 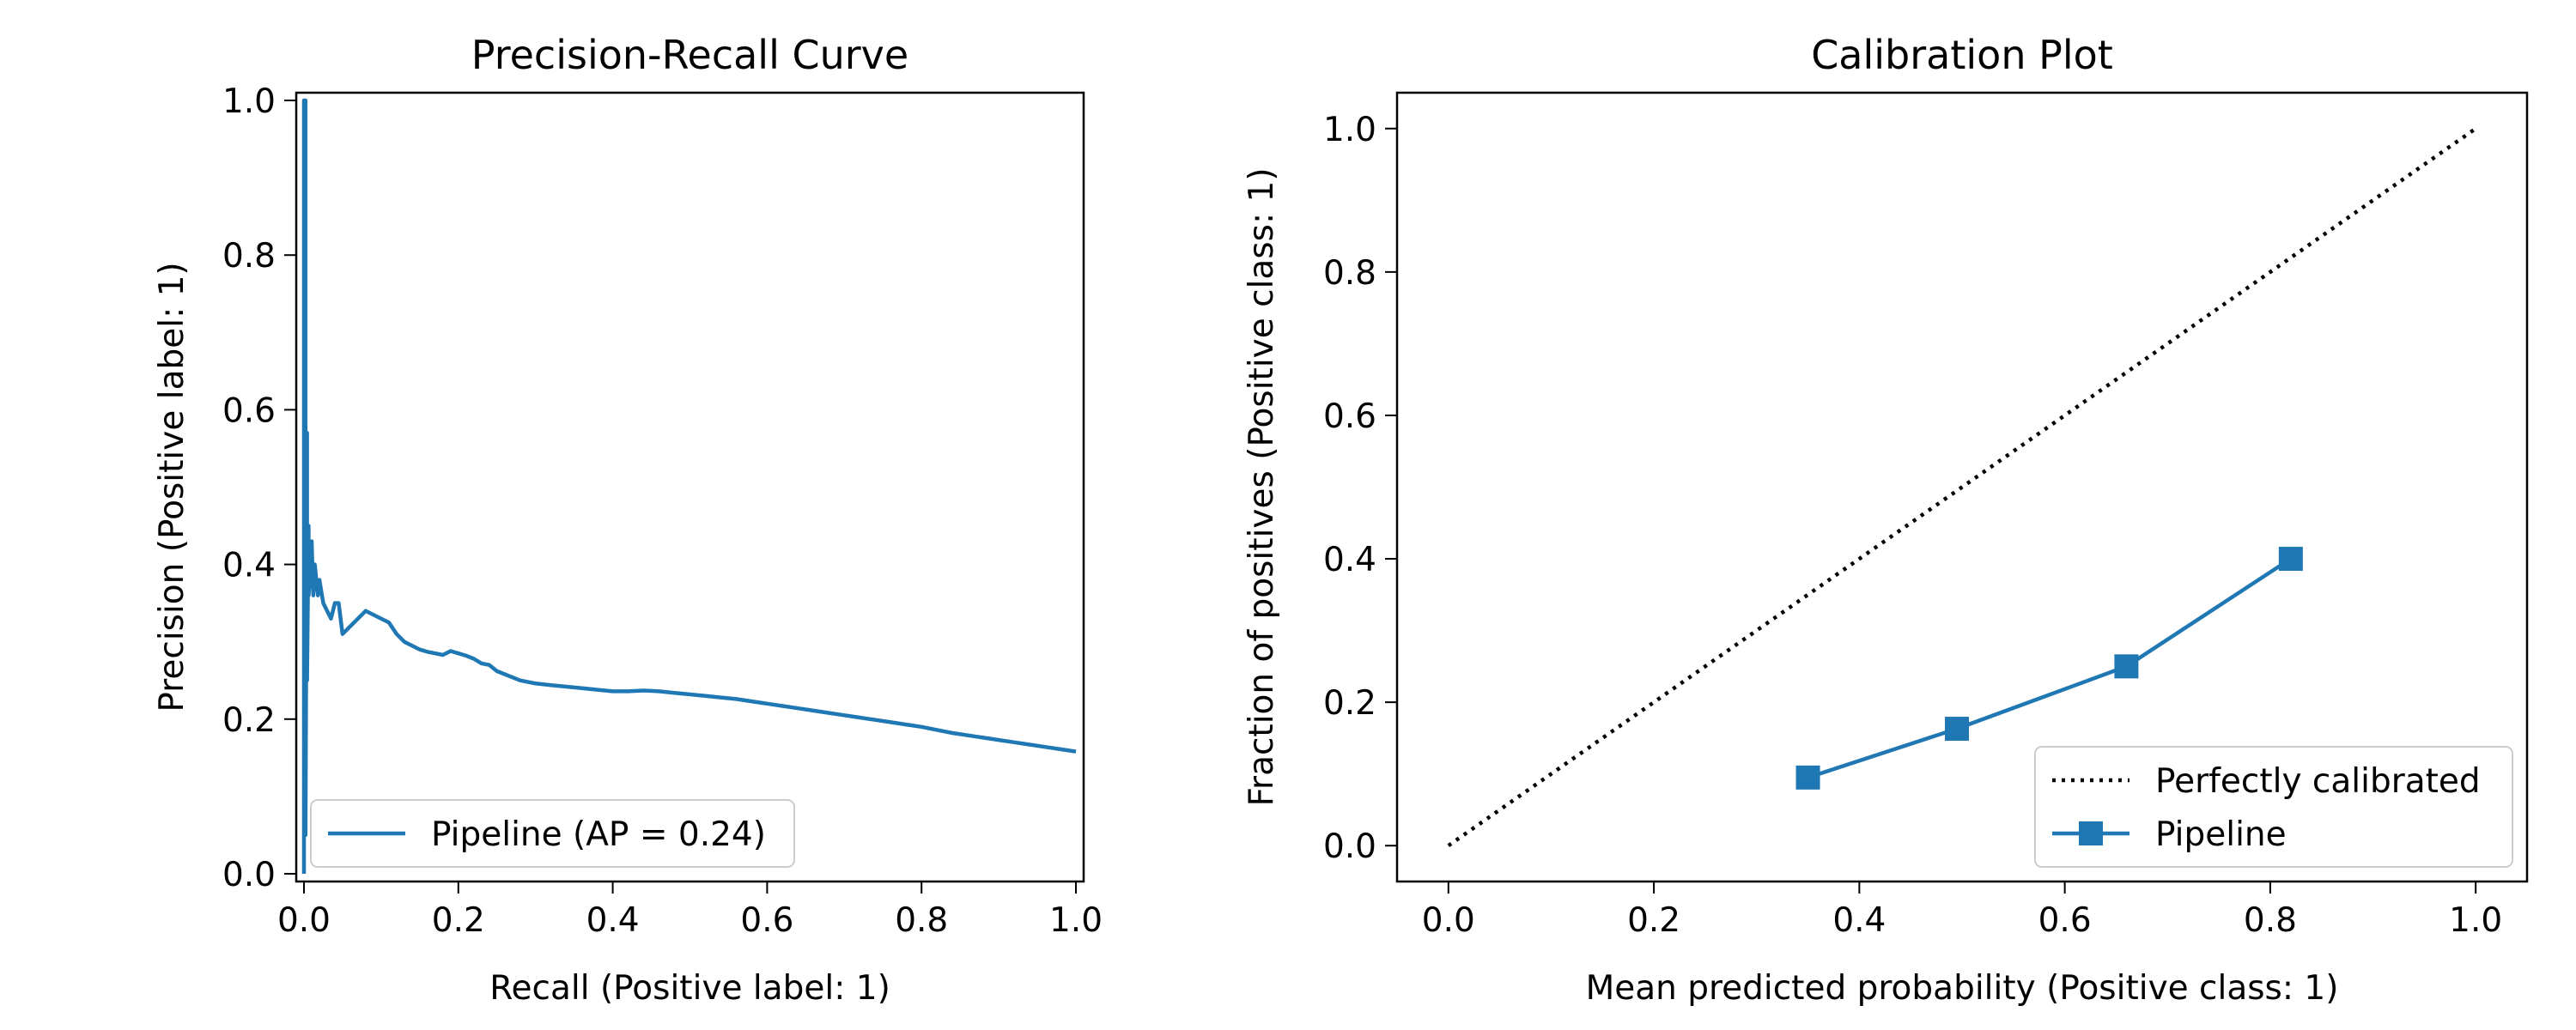 What do you see at coordinates (1962, 55) in the screenshot?
I see `chart-title: Calibration Plot` at bounding box center [1962, 55].